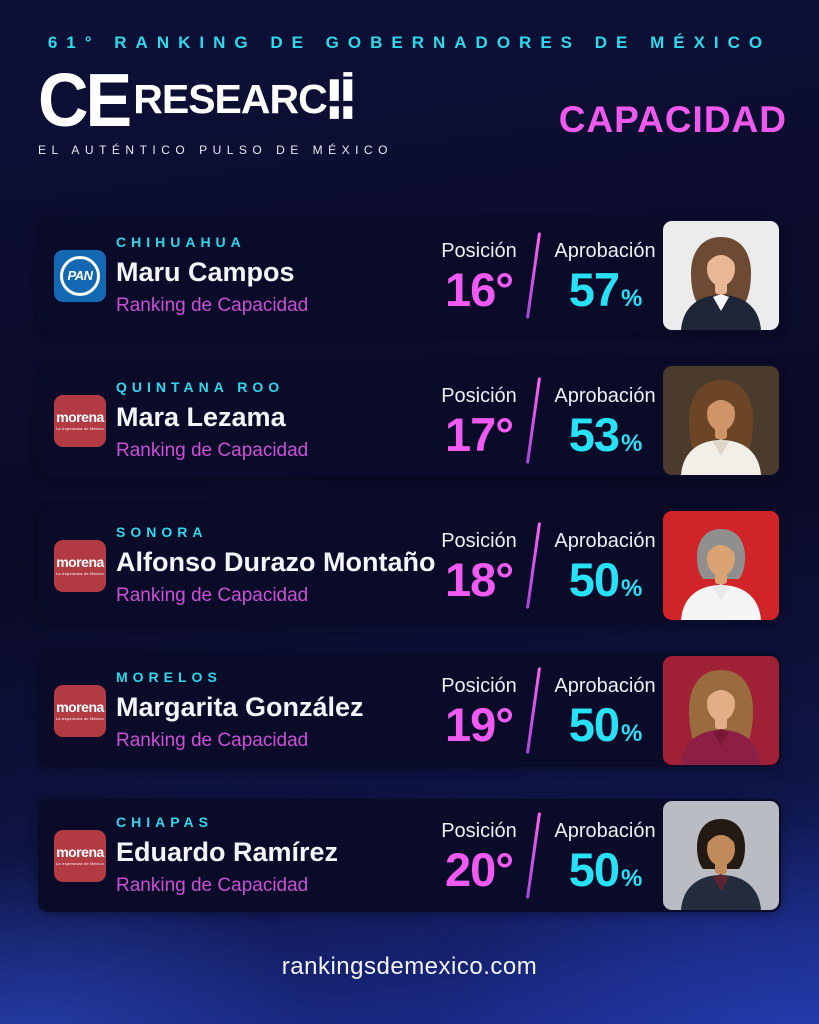 The width and height of the screenshot is (819, 1024). Describe the element at coordinates (341, 96) in the screenshot. I see `equalizer-h-icon` at that location.